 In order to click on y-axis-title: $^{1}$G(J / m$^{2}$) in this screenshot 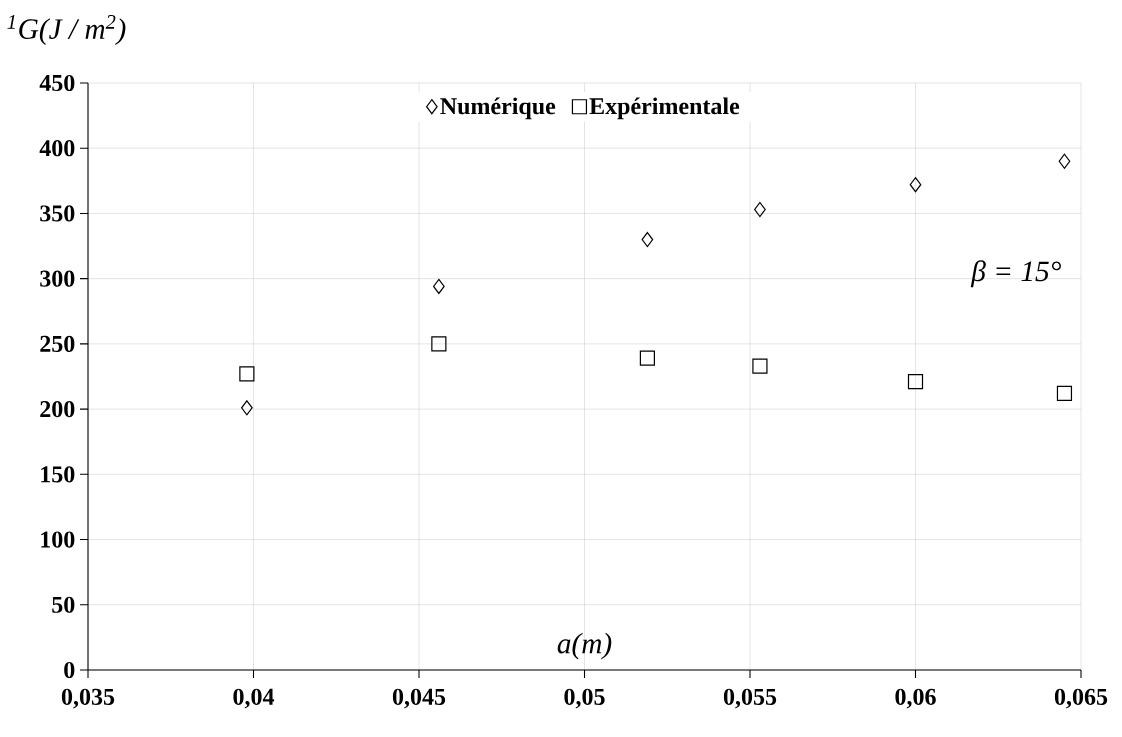, I will do `click(66, 30)`.